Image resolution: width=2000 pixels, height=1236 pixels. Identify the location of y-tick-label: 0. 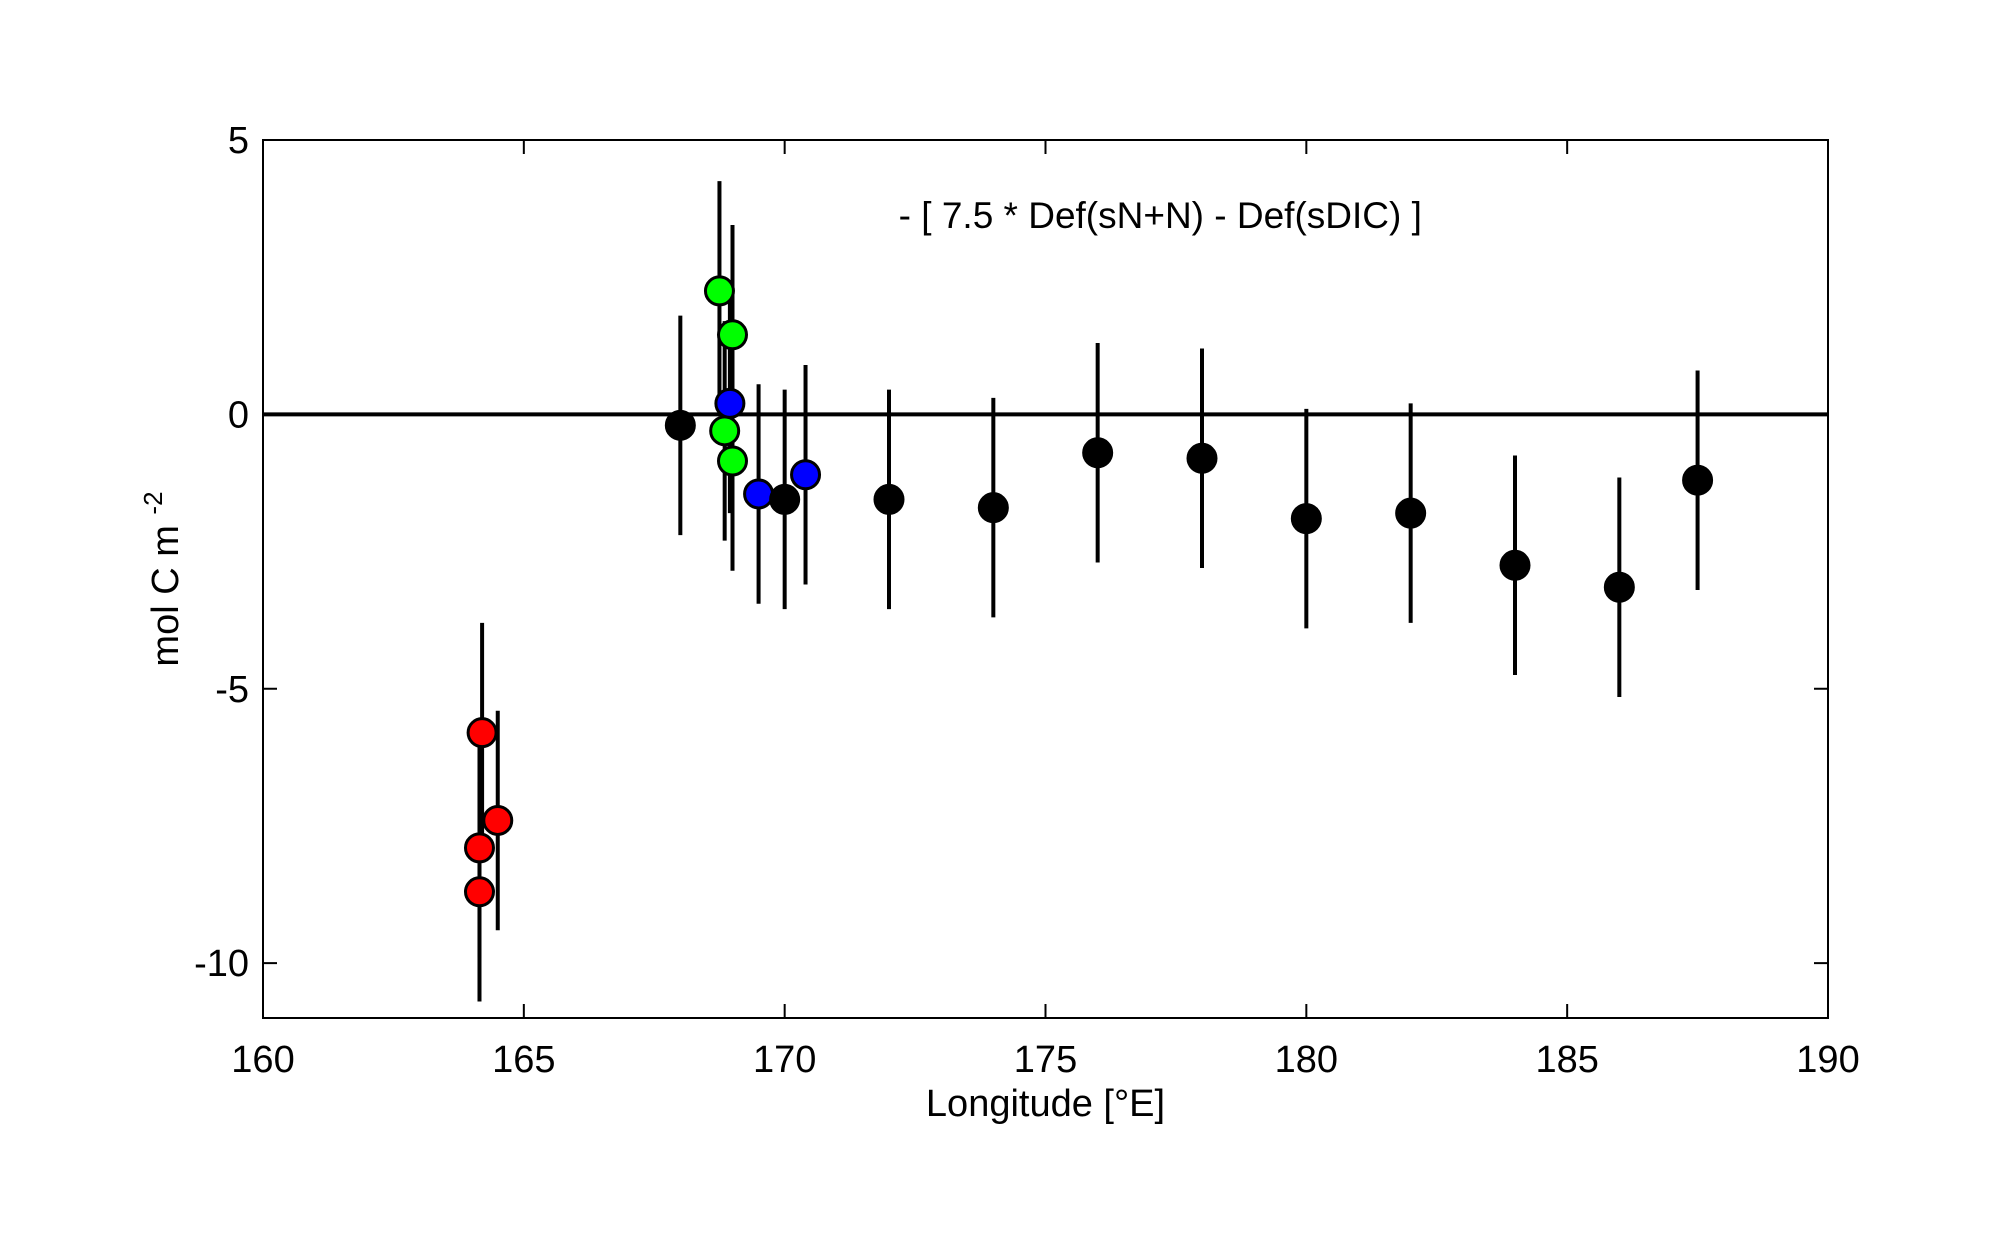
(238, 415).